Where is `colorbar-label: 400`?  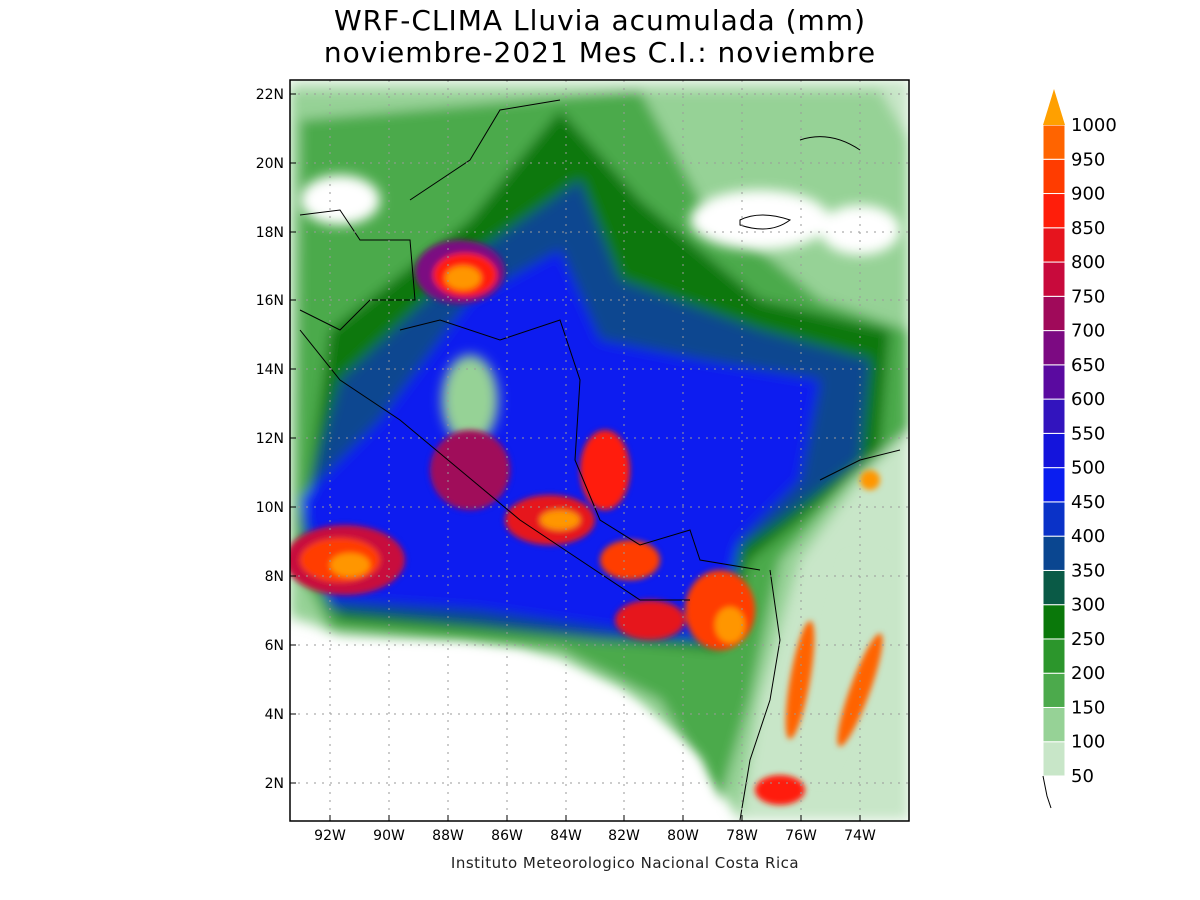
colorbar-label: 400 is located at coordinates (1088, 536).